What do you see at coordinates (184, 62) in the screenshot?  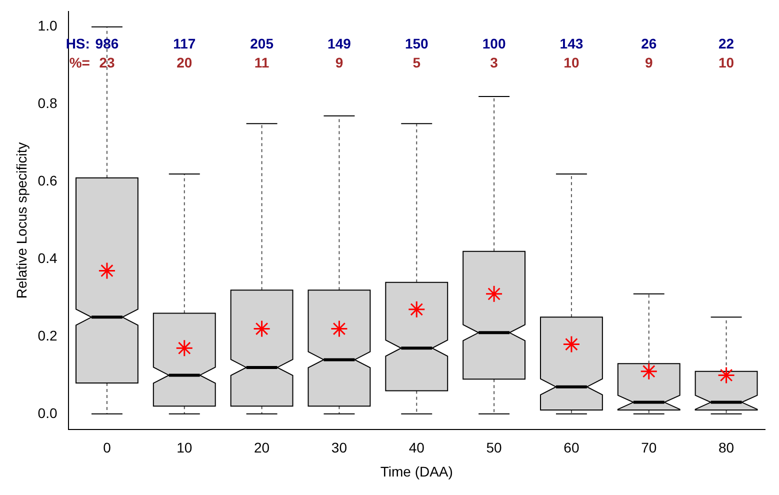 I see `annotation: 20` at bounding box center [184, 62].